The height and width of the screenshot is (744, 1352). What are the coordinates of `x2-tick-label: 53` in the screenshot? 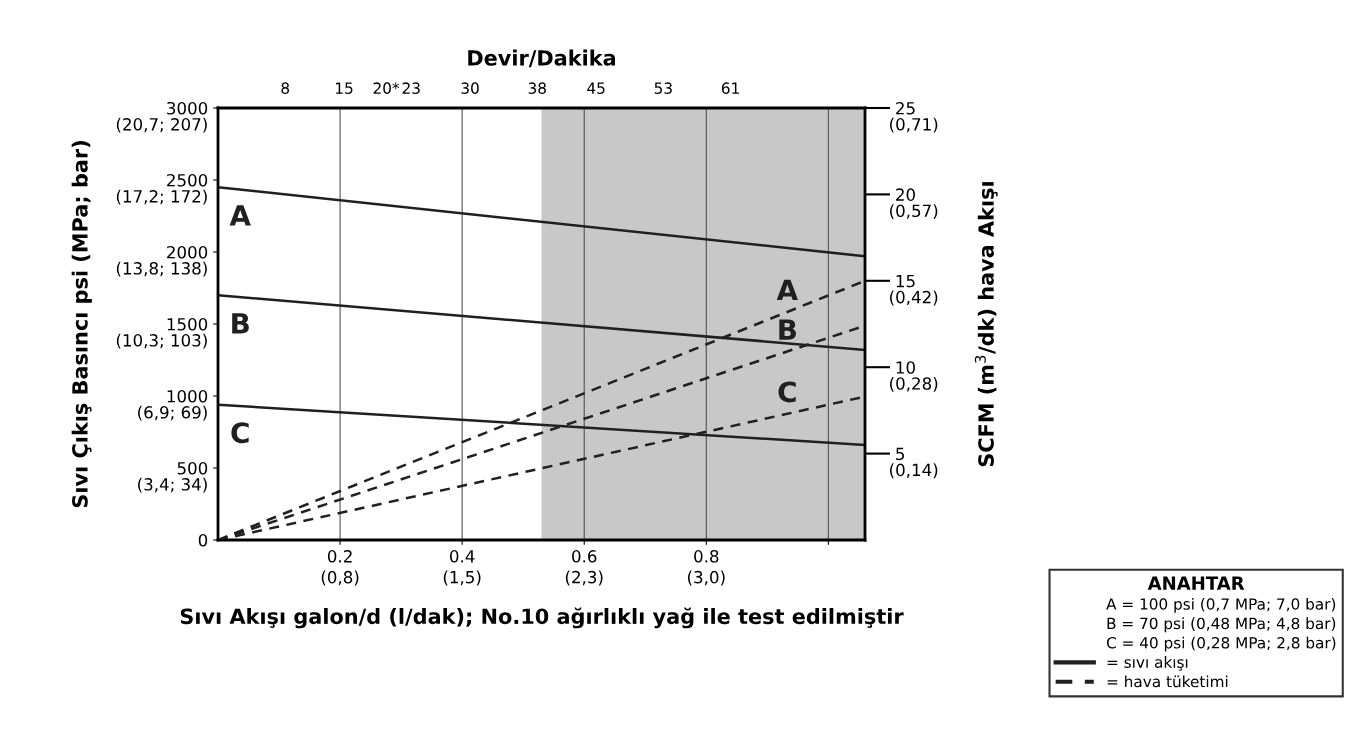 It's located at (663, 88).